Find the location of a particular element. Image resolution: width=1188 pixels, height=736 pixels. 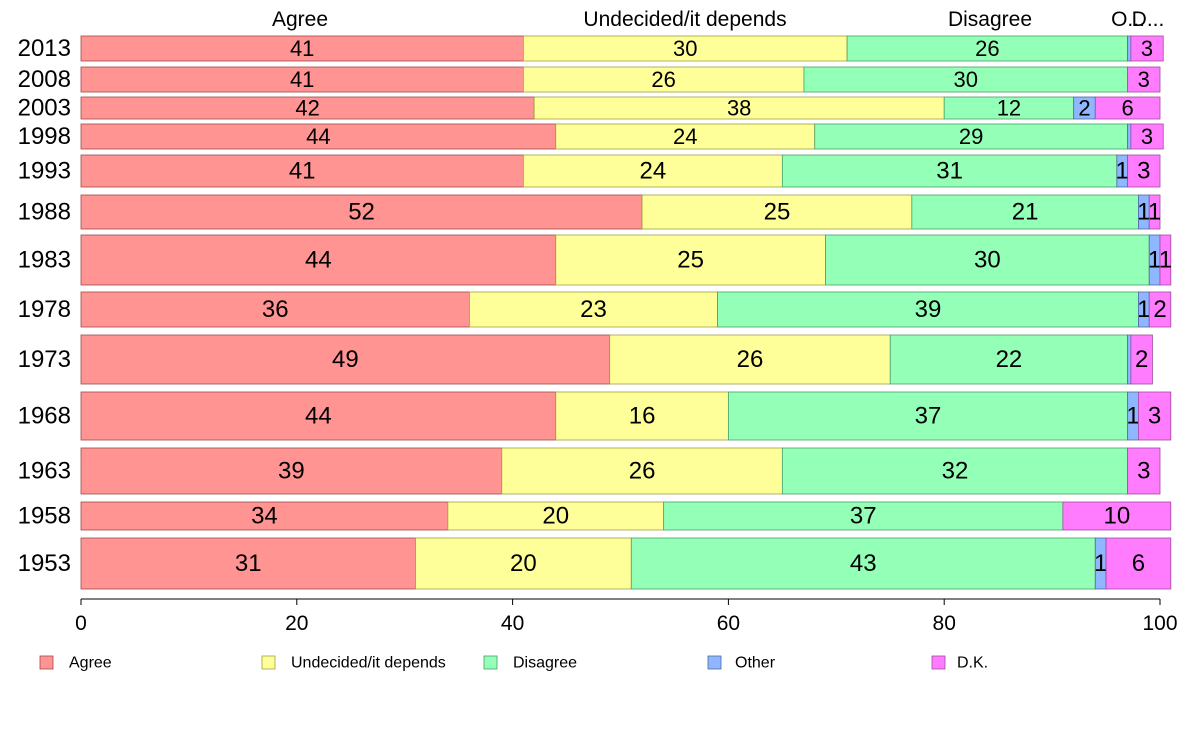

data-label-1978-d-k: 2 is located at coordinates (1159, 309).